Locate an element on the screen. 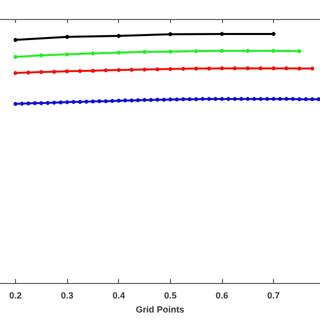  x-tick-label: 0.6 is located at coordinates (222, 295).